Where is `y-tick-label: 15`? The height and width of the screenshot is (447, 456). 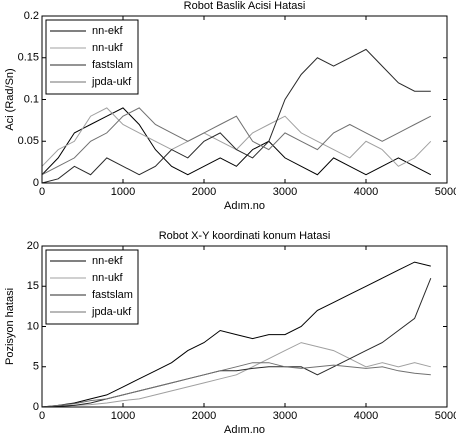 y-tick-label: 15 is located at coordinates (33, 286).